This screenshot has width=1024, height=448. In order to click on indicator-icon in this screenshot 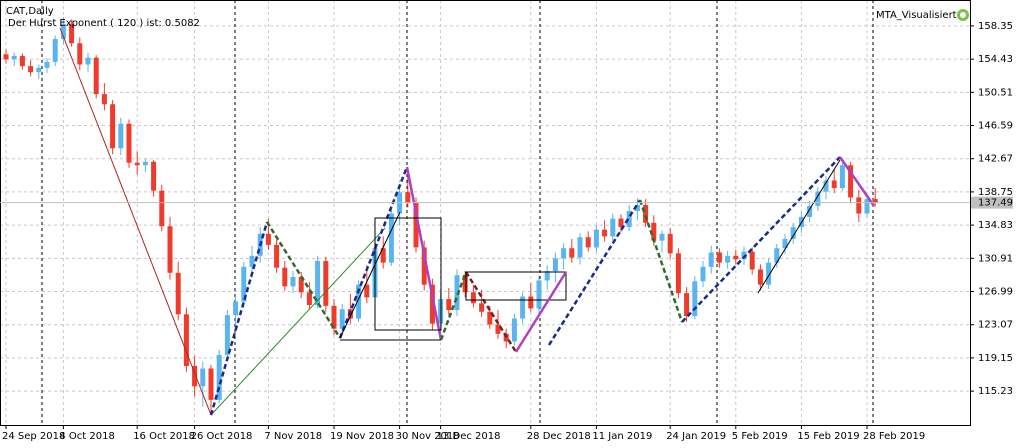, I will do `click(963, 15)`.